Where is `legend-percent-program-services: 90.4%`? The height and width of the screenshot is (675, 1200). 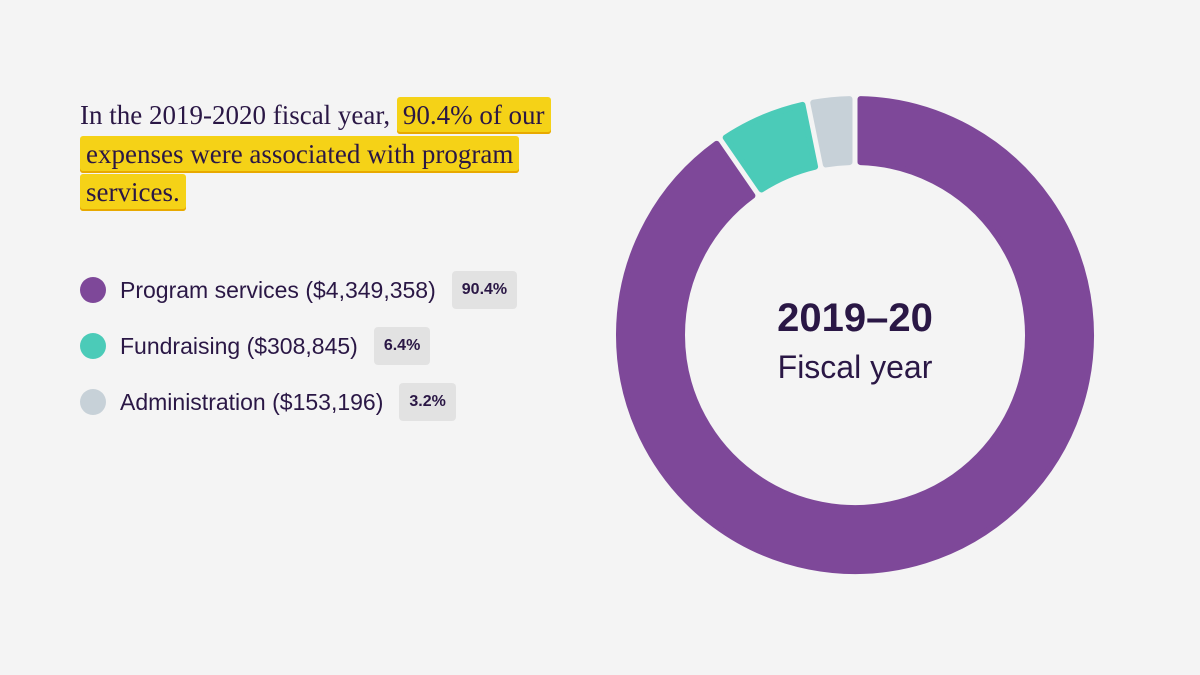
legend-percent-program-services: 90.4% is located at coordinates (484, 290).